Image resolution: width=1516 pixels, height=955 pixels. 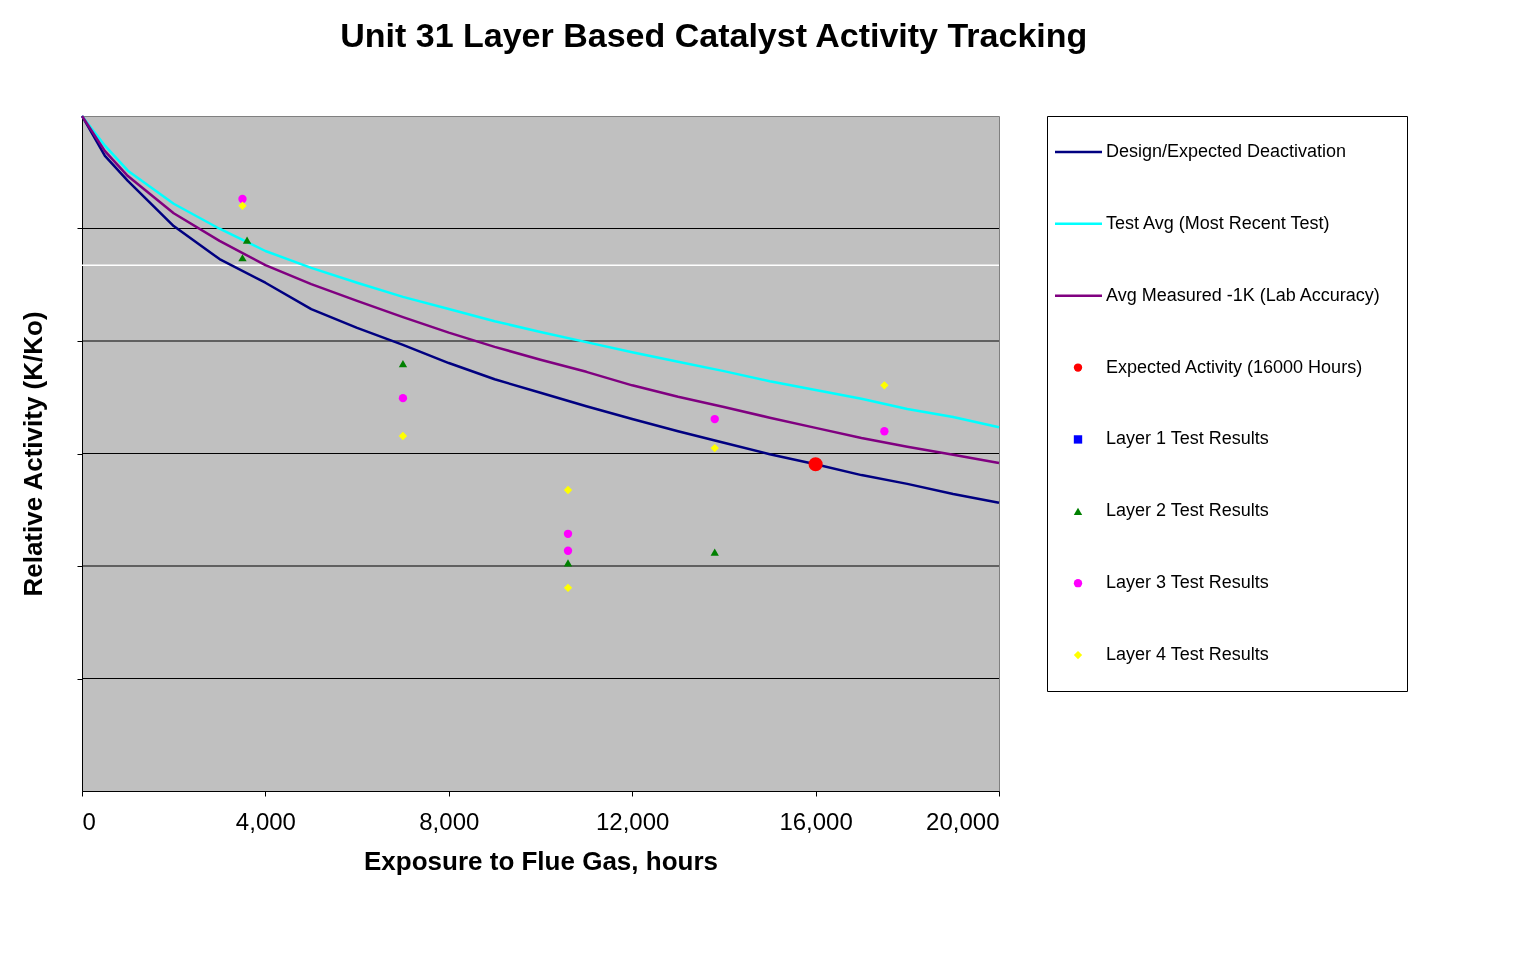 I want to click on legend-label: Layer 4 Test Results, so click(x=1187, y=654).